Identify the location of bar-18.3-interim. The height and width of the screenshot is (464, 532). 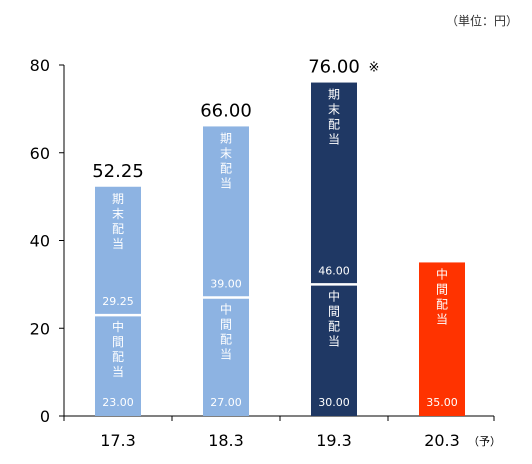
(226, 356).